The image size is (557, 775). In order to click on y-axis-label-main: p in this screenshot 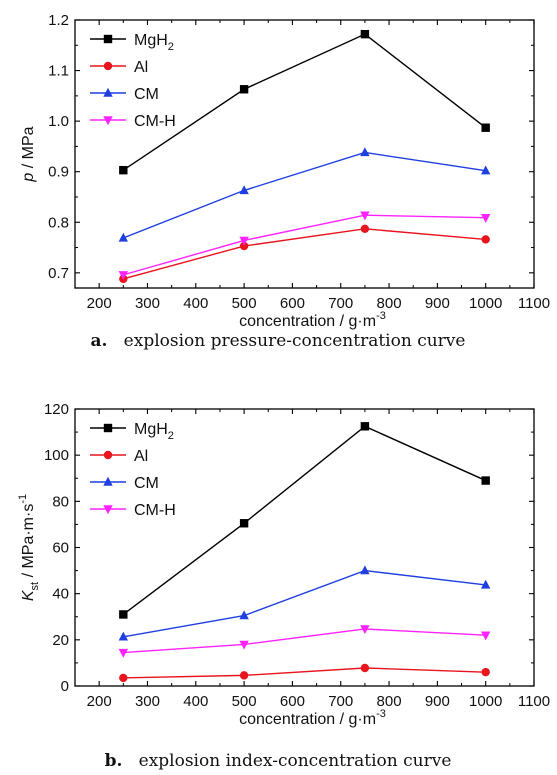, I will do `click(28, 178)`.